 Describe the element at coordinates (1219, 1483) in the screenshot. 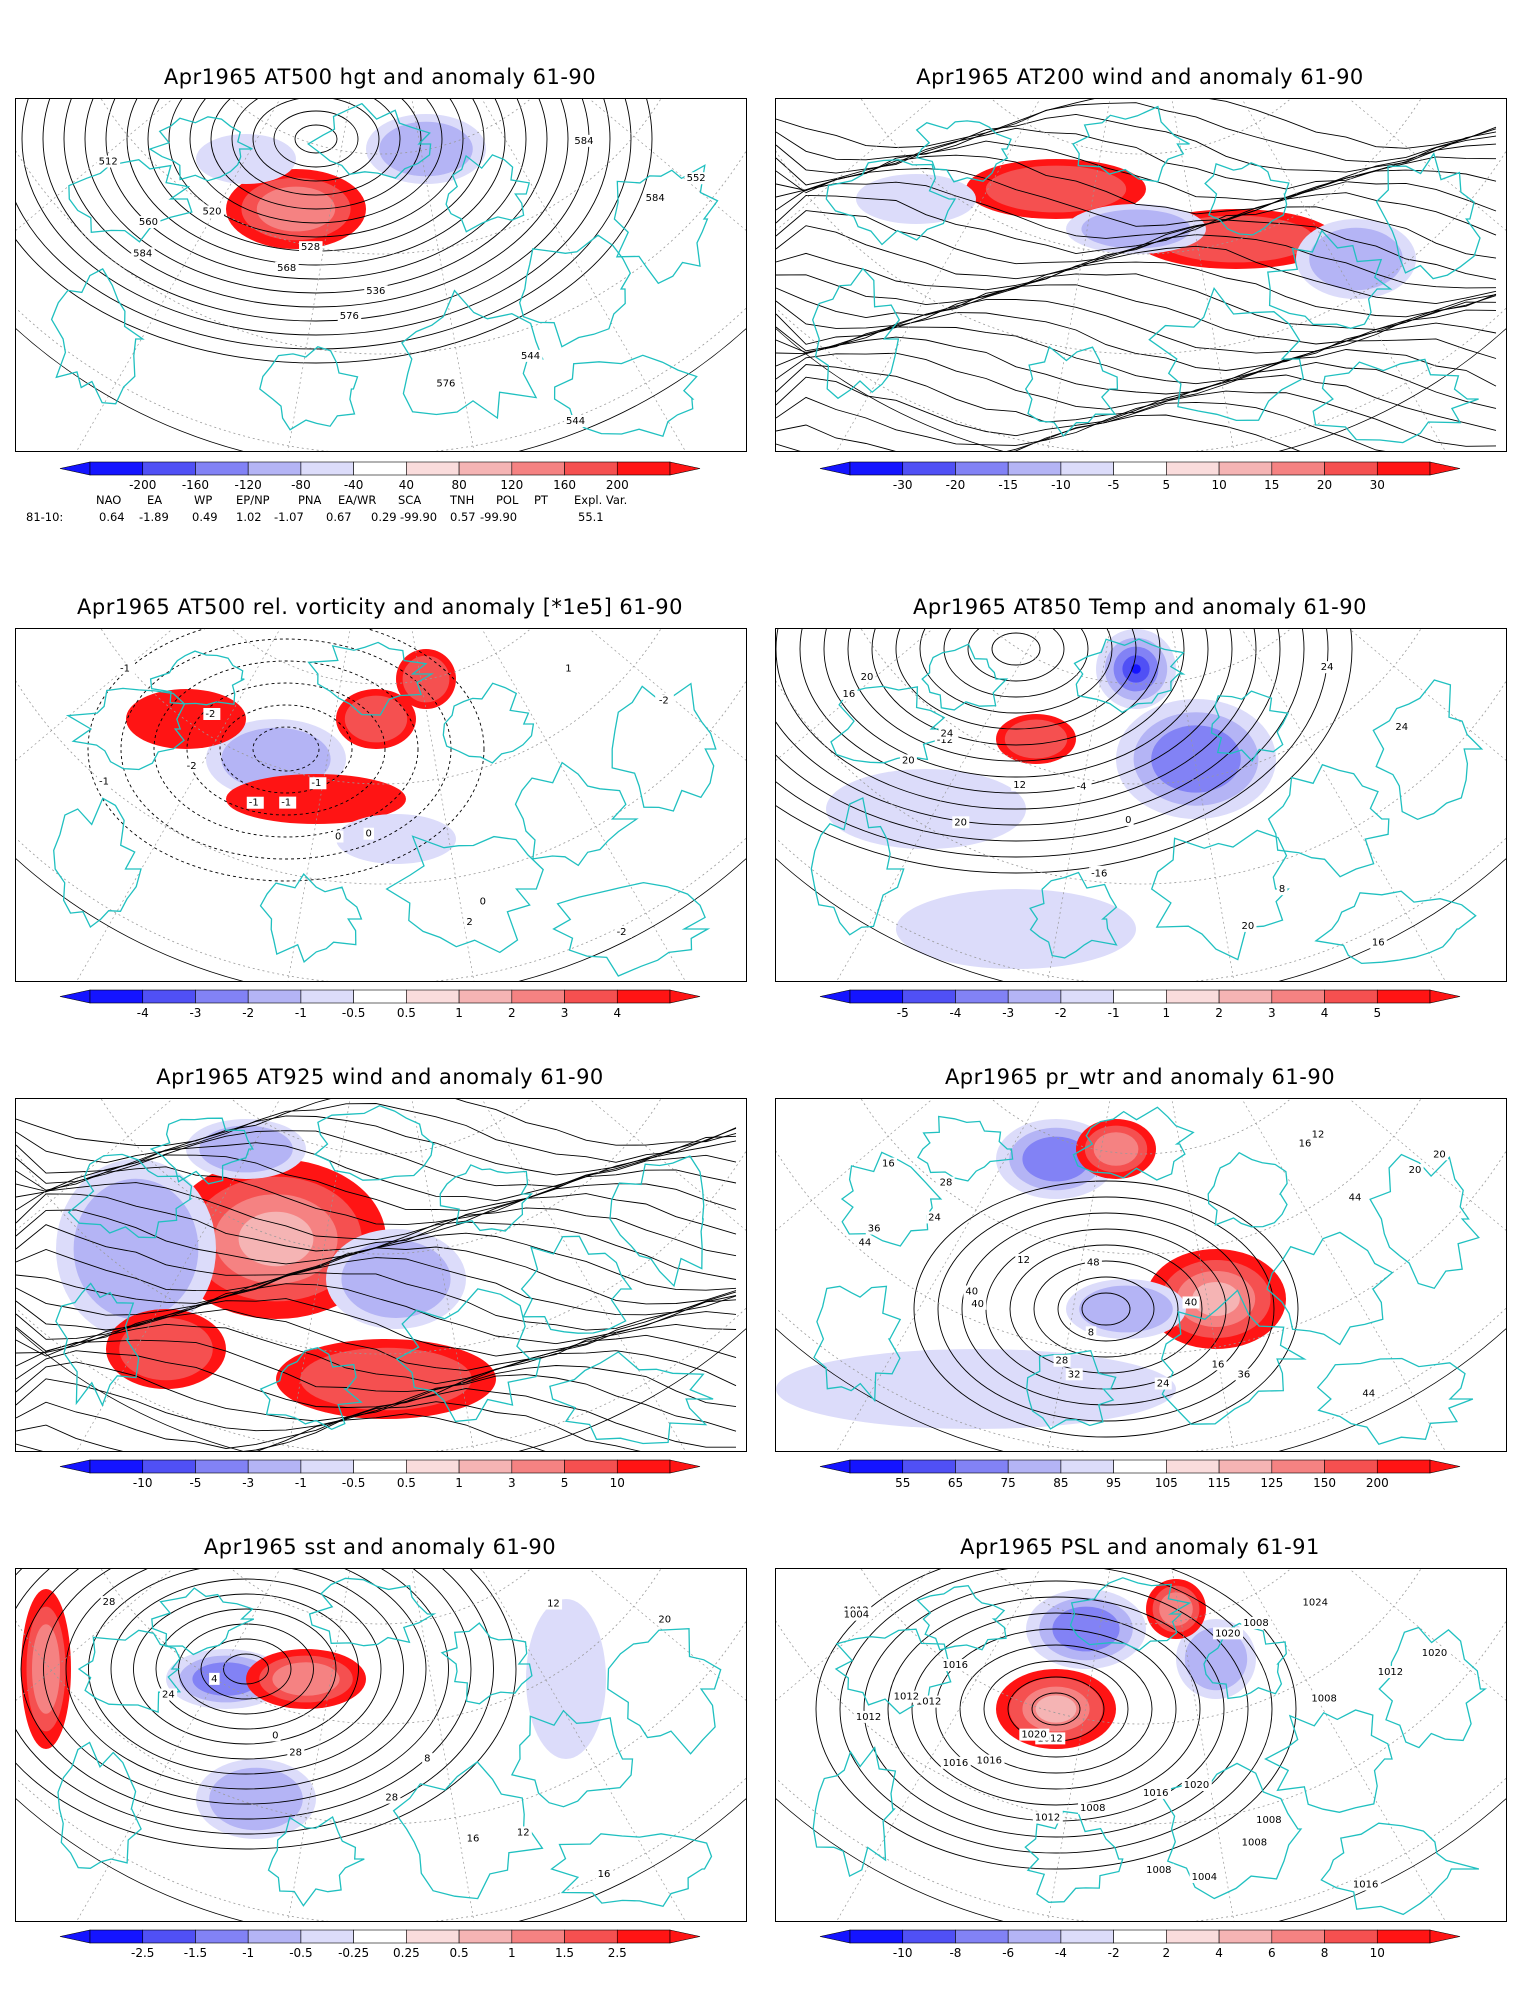

I see `colorbar-tick-label: 115` at that location.